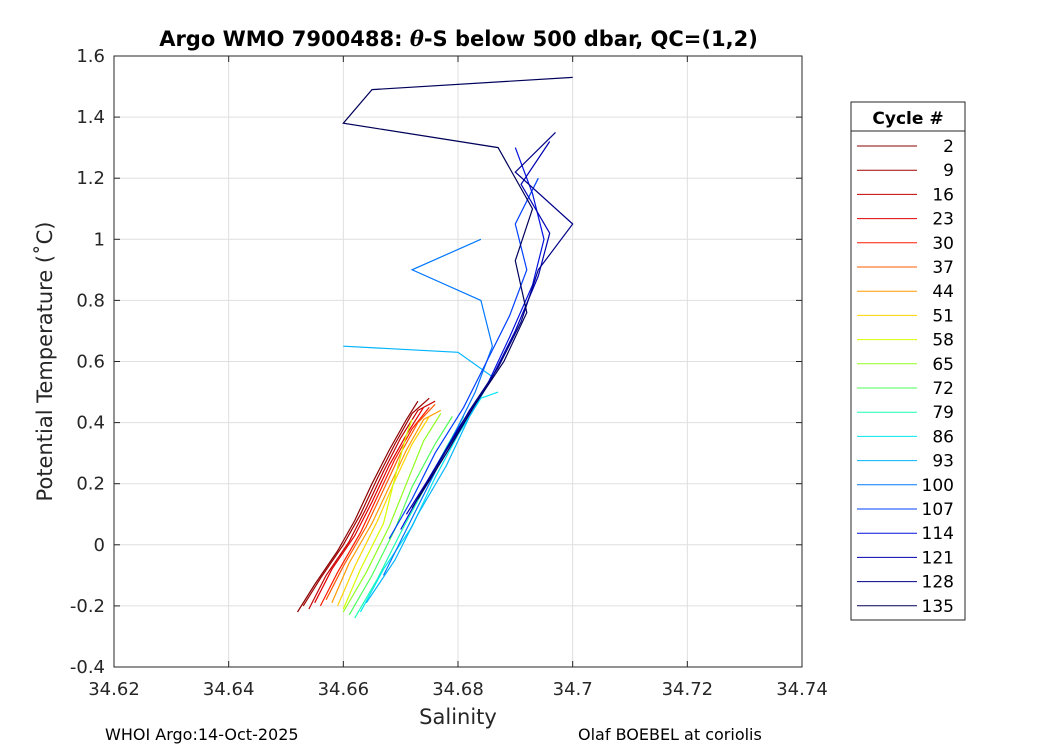 This screenshot has width=1050, height=750. I want to click on legend-label-cycle-65: 65, so click(943, 365).